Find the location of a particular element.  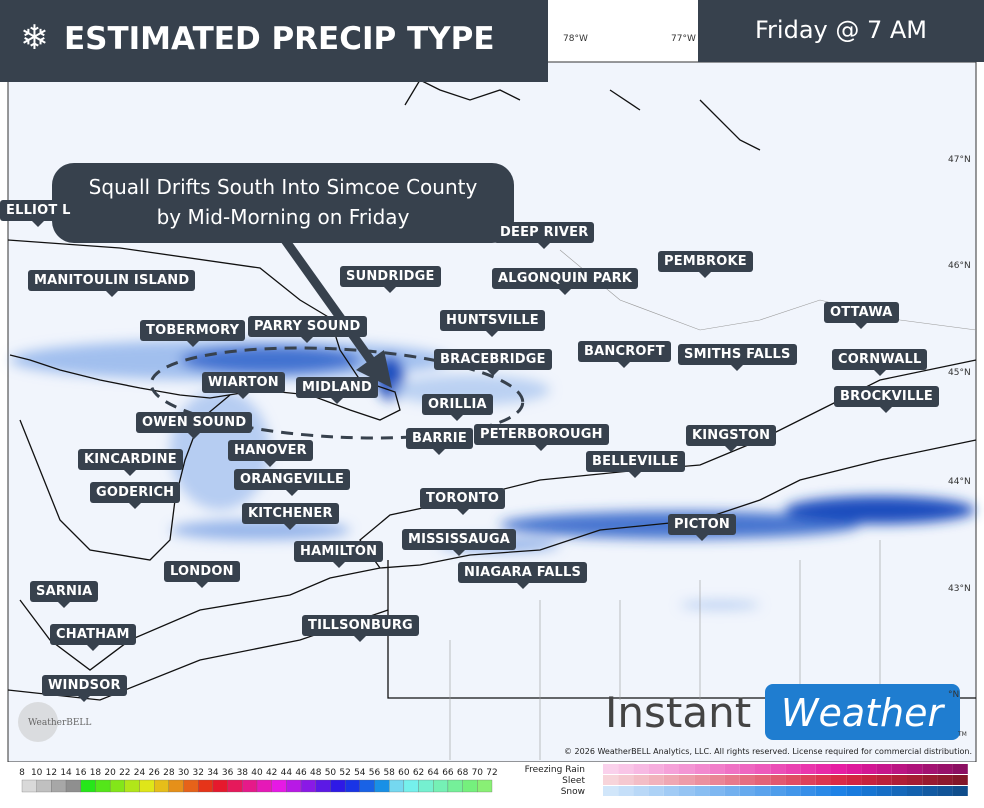

city-label: MANITOULIN ISLAND is located at coordinates (112, 283).